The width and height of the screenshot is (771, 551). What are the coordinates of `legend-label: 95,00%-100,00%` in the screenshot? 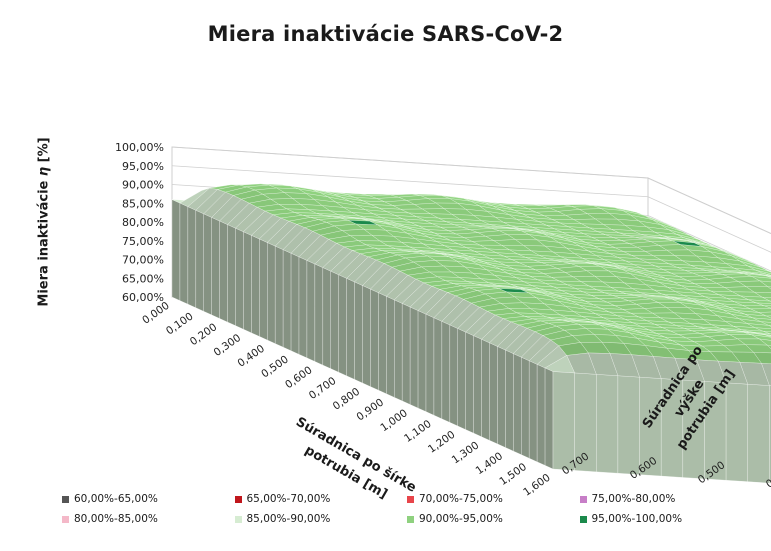 It's located at (637, 519).